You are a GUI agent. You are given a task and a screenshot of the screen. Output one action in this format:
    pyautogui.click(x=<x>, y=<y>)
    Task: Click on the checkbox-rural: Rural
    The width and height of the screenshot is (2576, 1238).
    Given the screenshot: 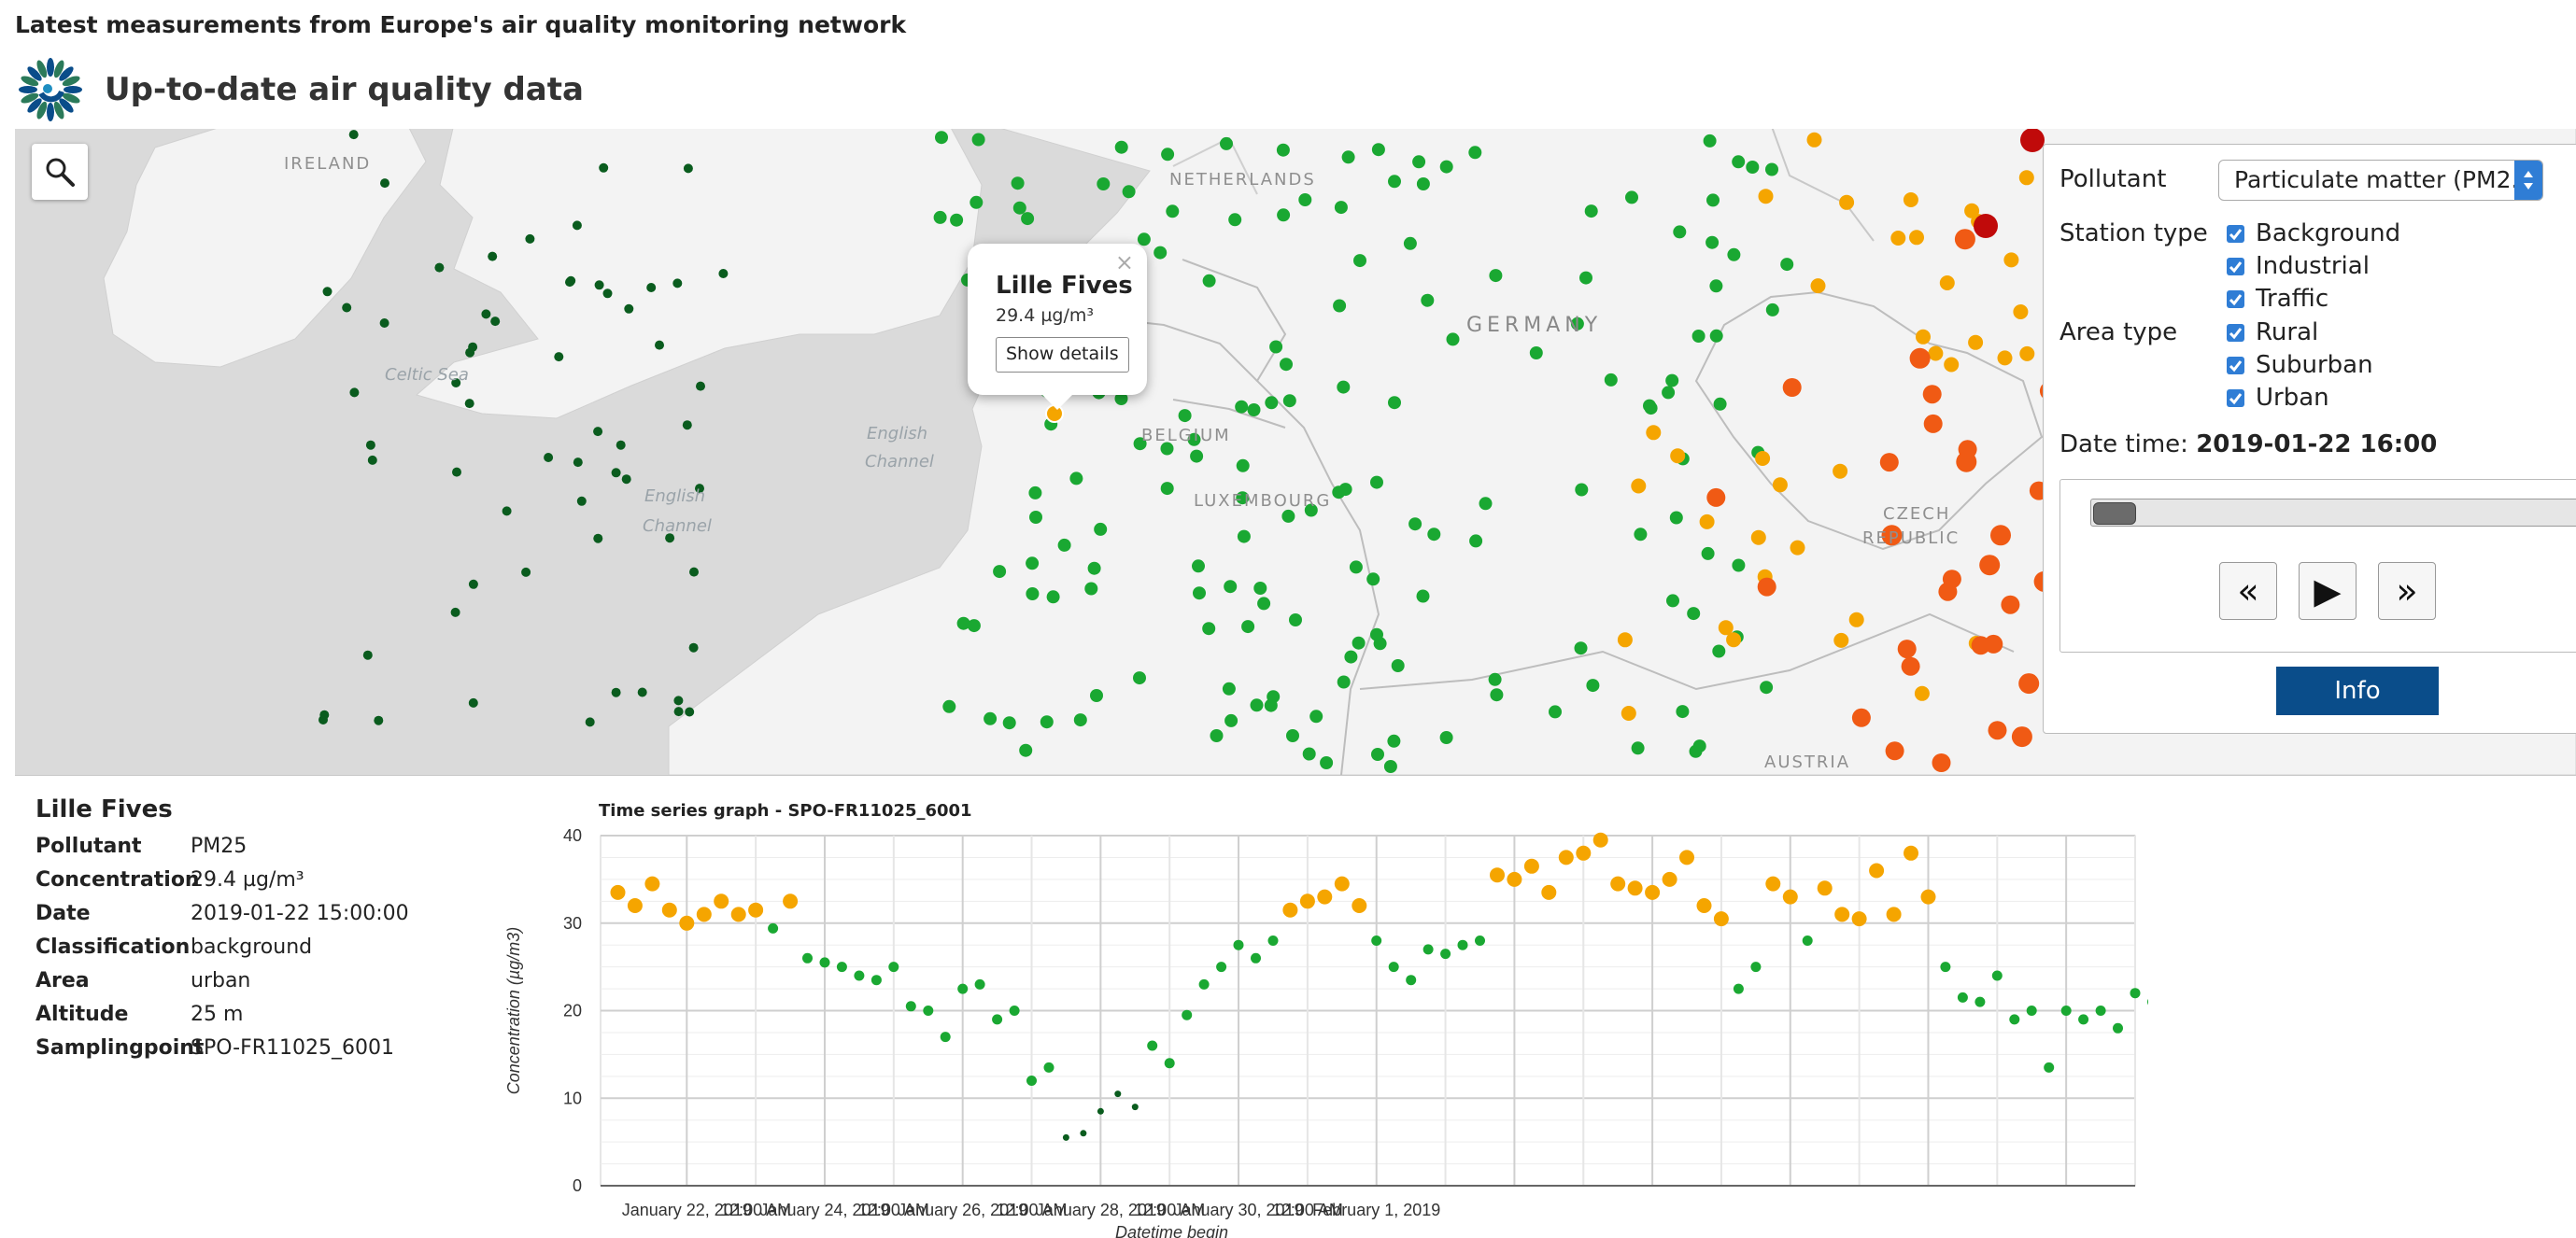 What is the action you would take?
    pyautogui.click(x=2272, y=332)
    